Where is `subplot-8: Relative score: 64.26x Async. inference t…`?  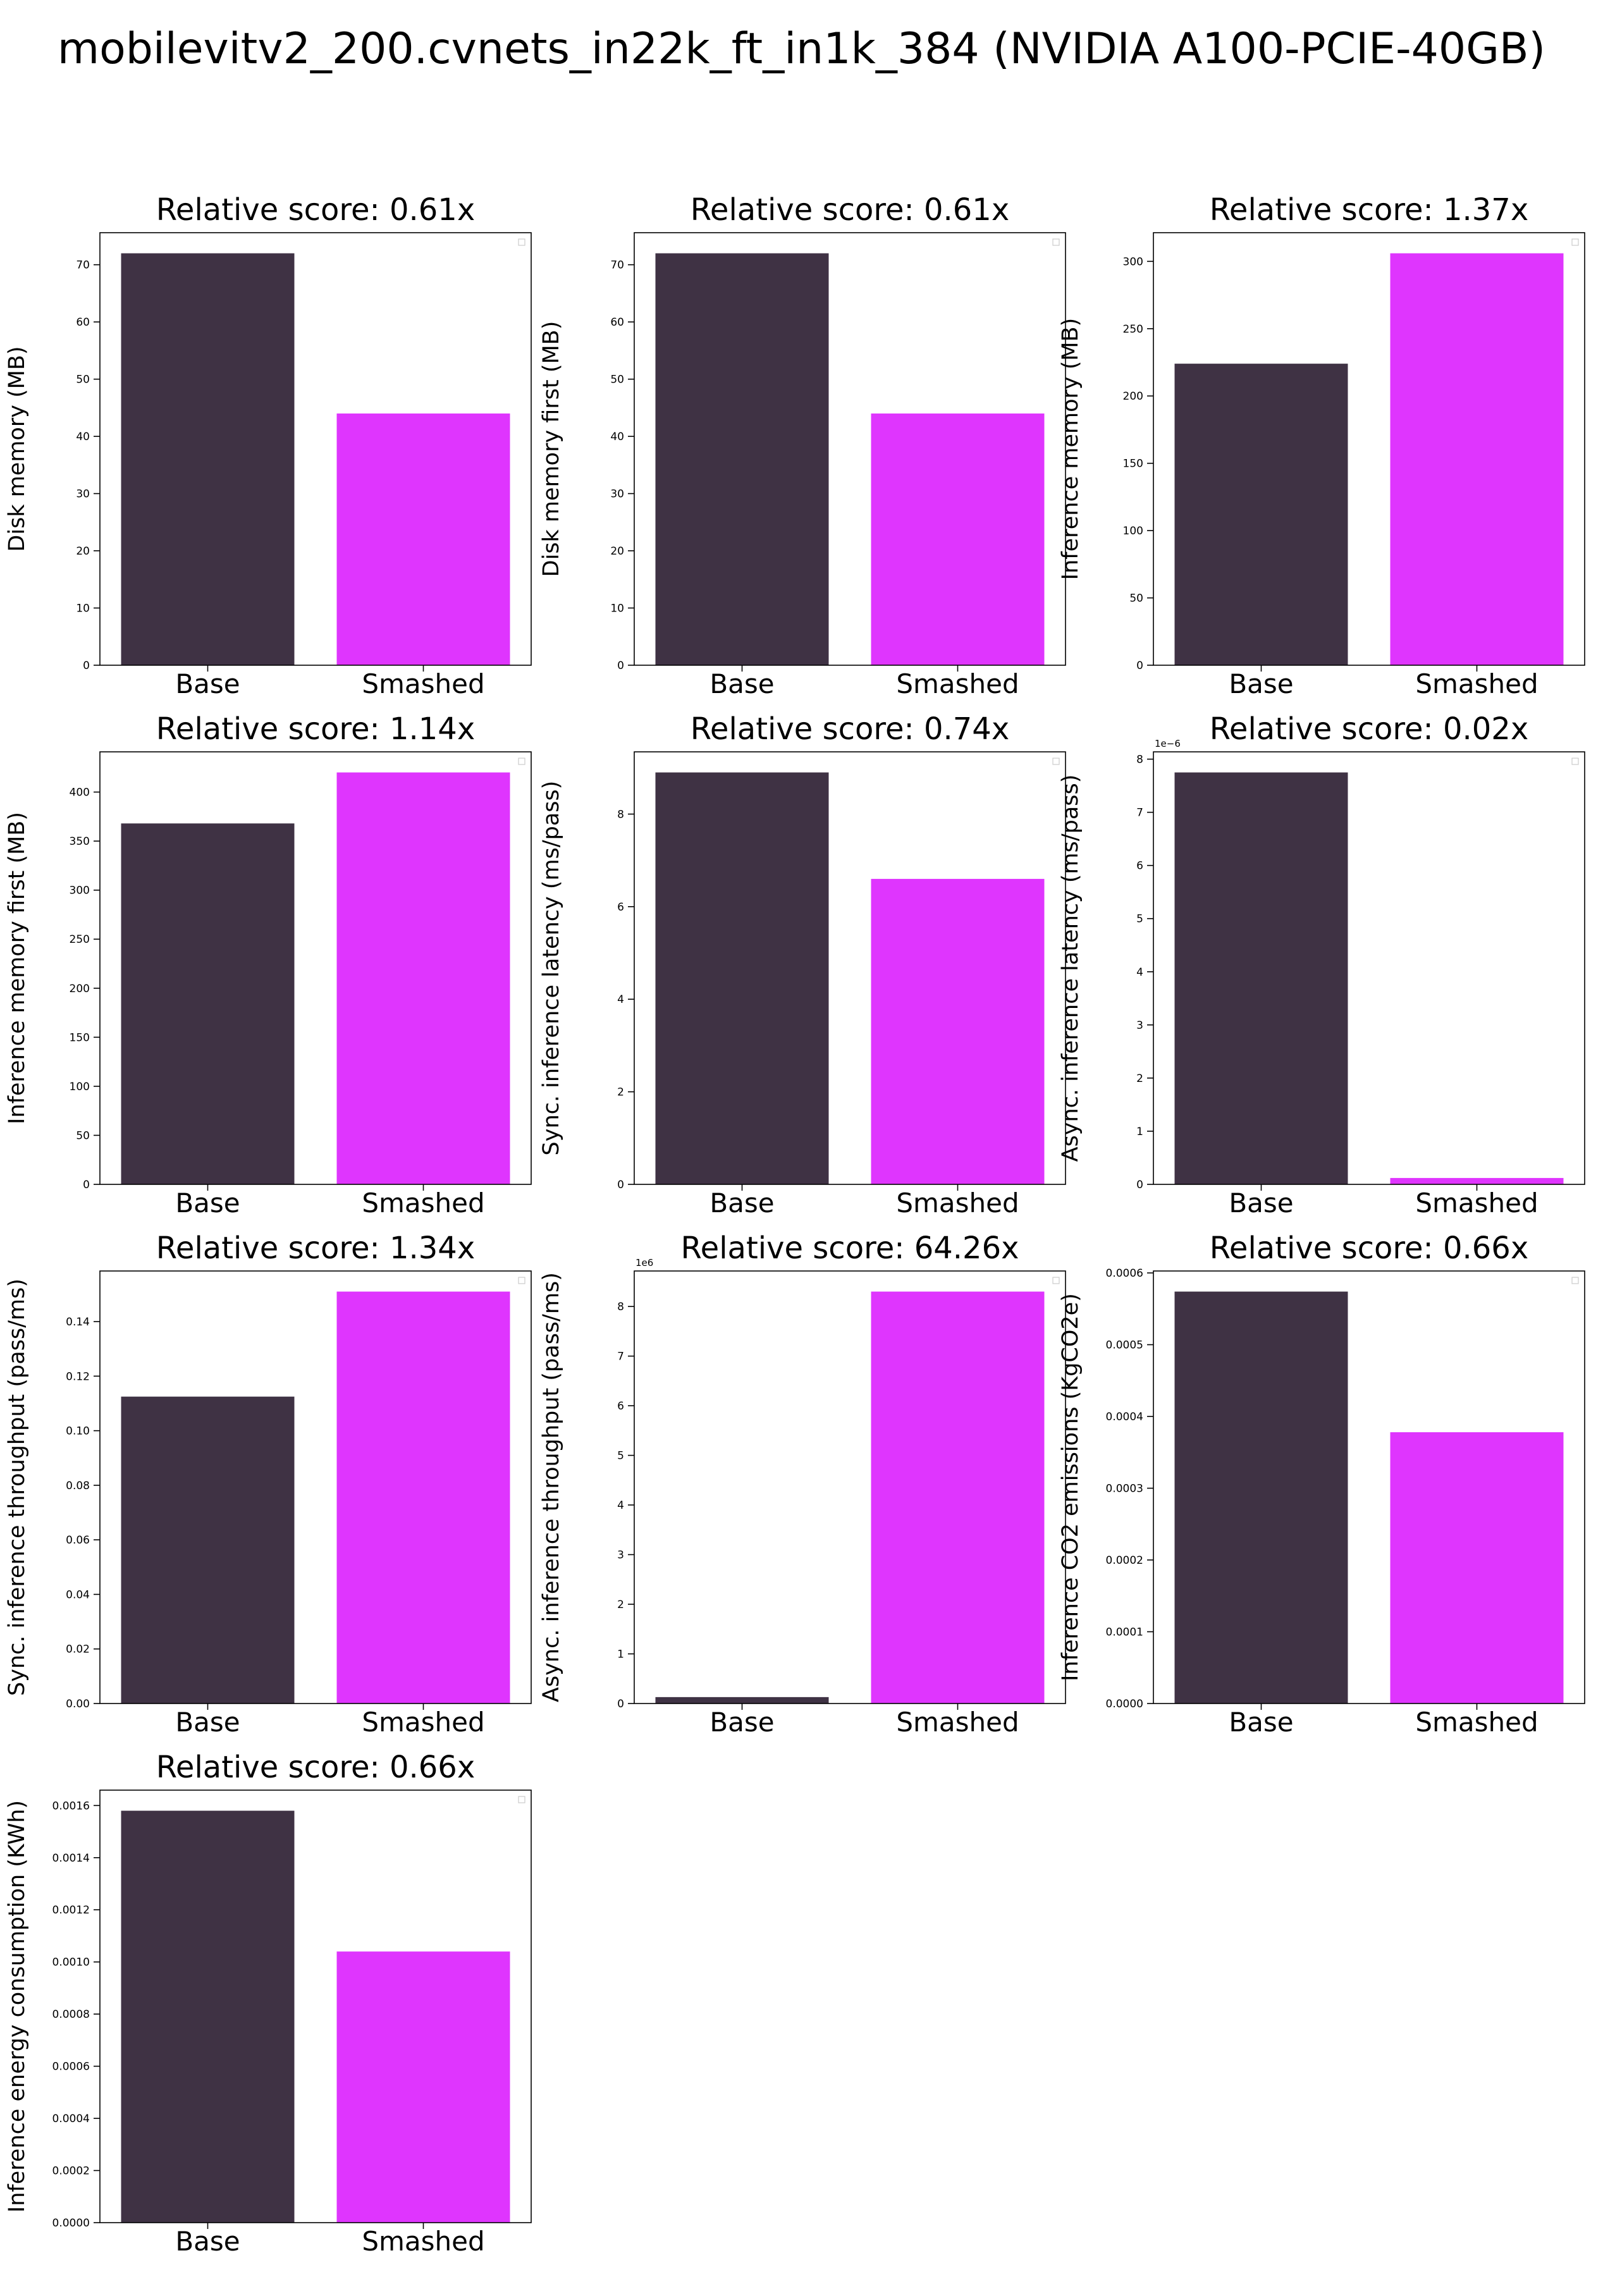
subplot-8: Relative score: 64.26x Async. inference t… is located at coordinates (802, 1485).